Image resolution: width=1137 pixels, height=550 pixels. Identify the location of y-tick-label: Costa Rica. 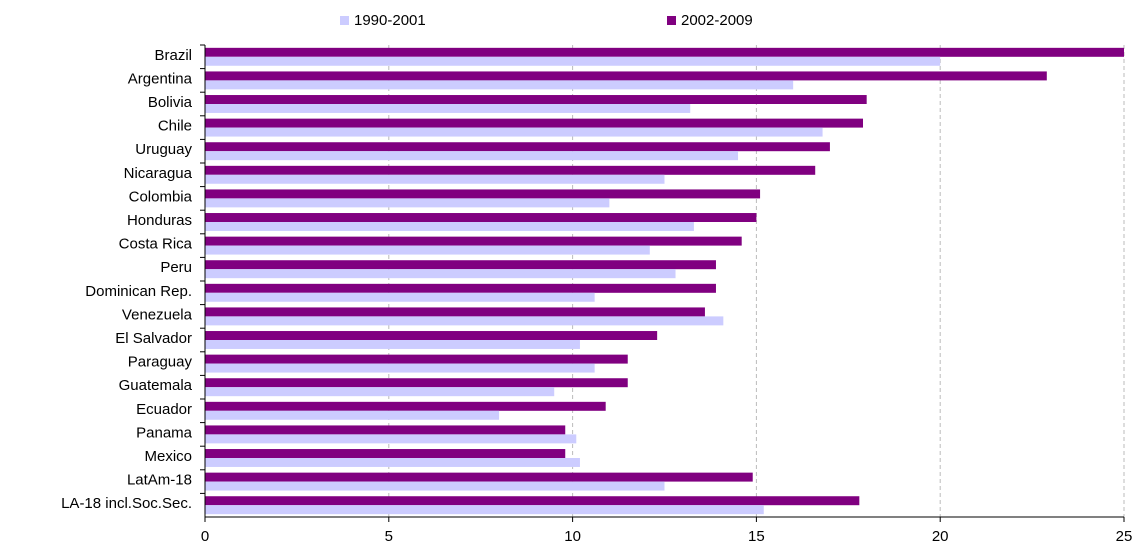
(156, 244).